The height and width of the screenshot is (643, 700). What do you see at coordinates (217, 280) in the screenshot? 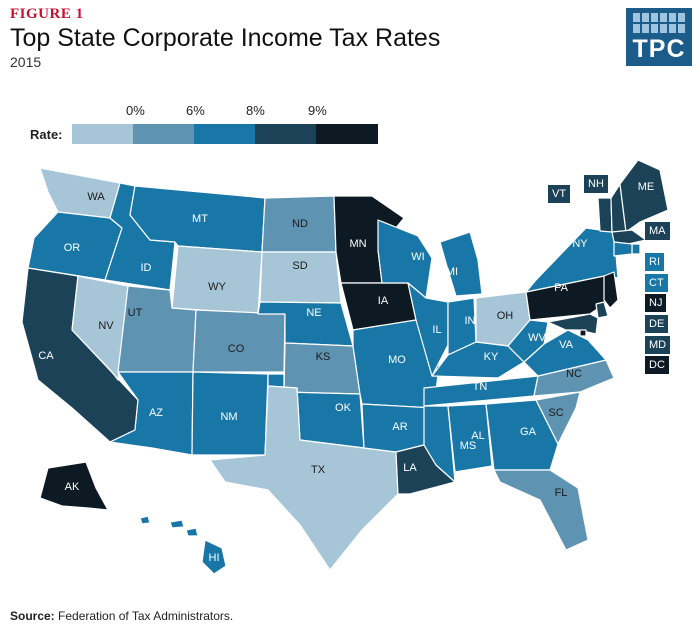
I see `state-wy` at bounding box center [217, 280].